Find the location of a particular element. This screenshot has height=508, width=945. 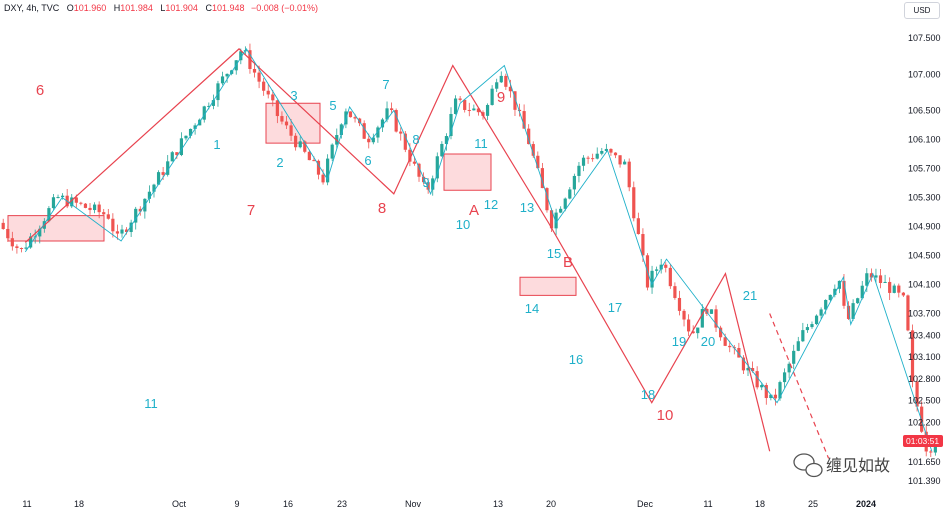

wave-label-cyan-5: 7 is located at coordinates (385, 84).